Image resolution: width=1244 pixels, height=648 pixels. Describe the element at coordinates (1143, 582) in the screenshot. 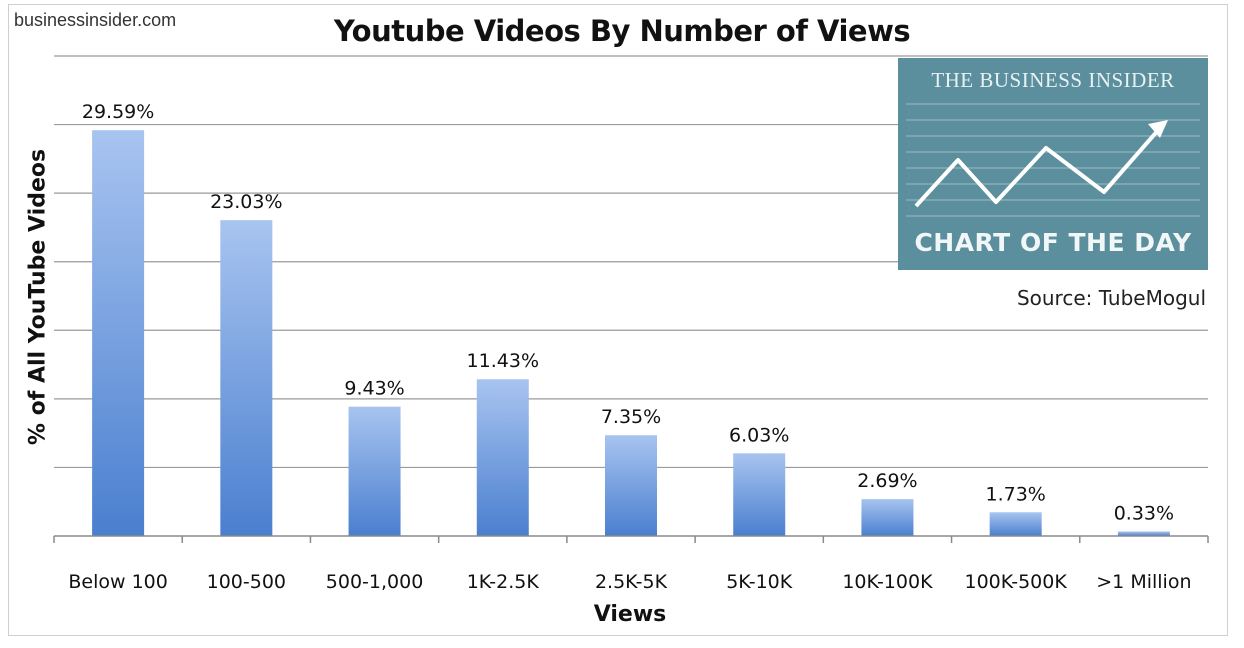

I see `category-label-8: >1 Million` at that location.